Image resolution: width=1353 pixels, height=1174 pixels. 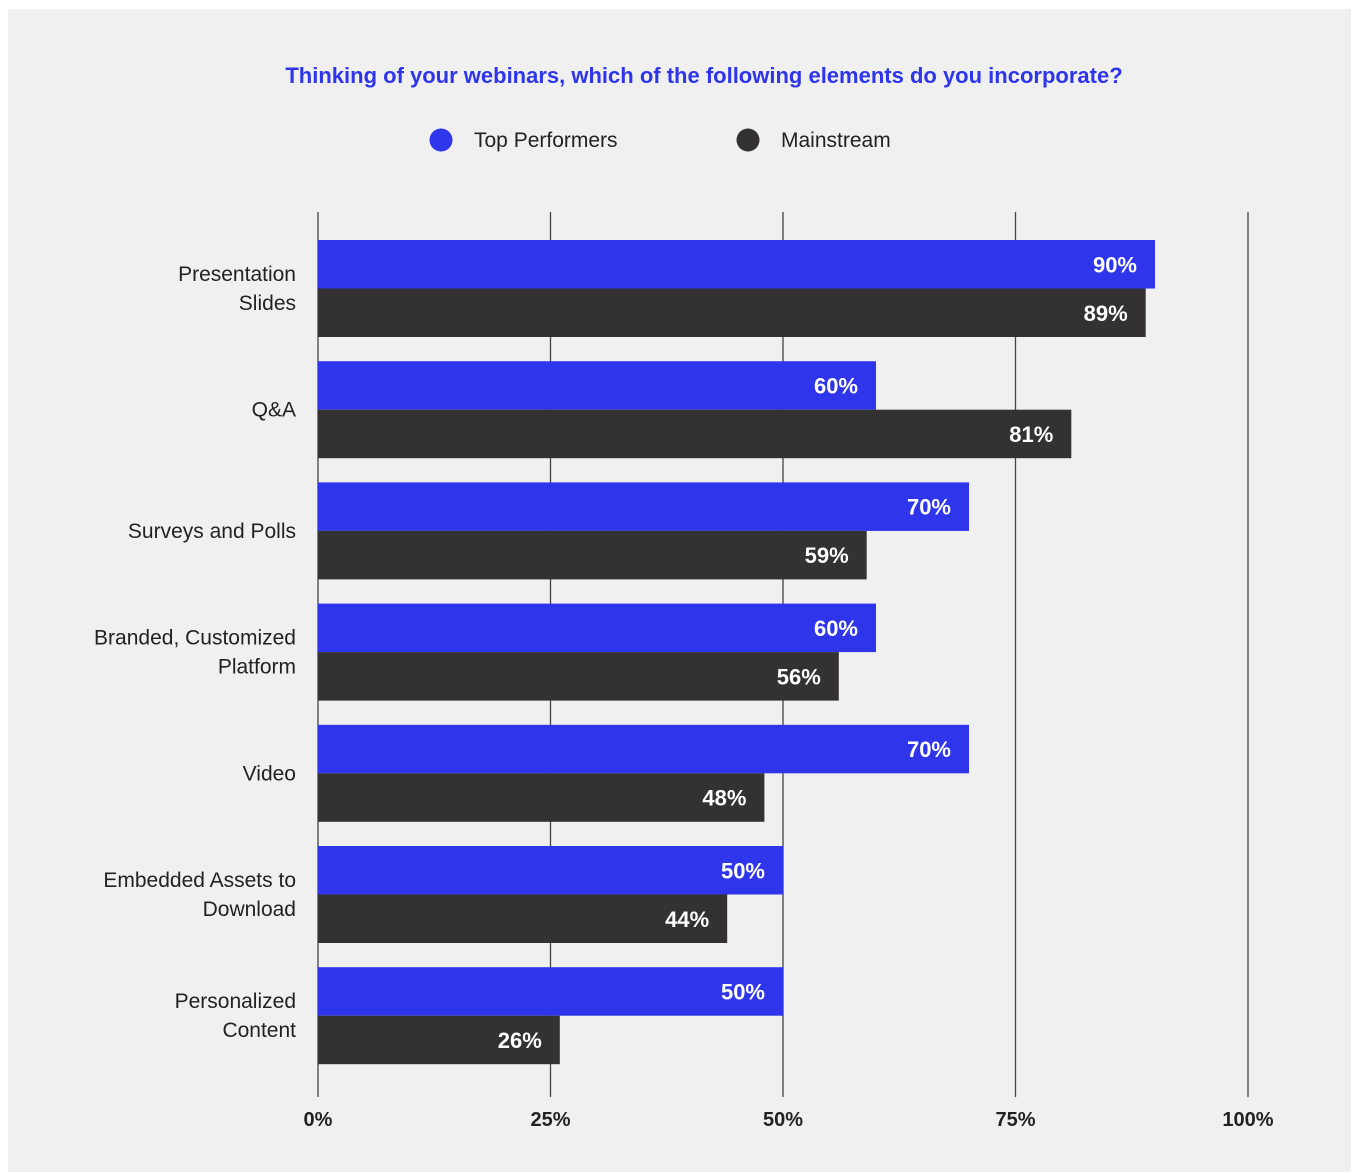 I want to click on x-axis-tick-labels: 0% 25% 50% 75% 100%, so click(x=789, y=1120).